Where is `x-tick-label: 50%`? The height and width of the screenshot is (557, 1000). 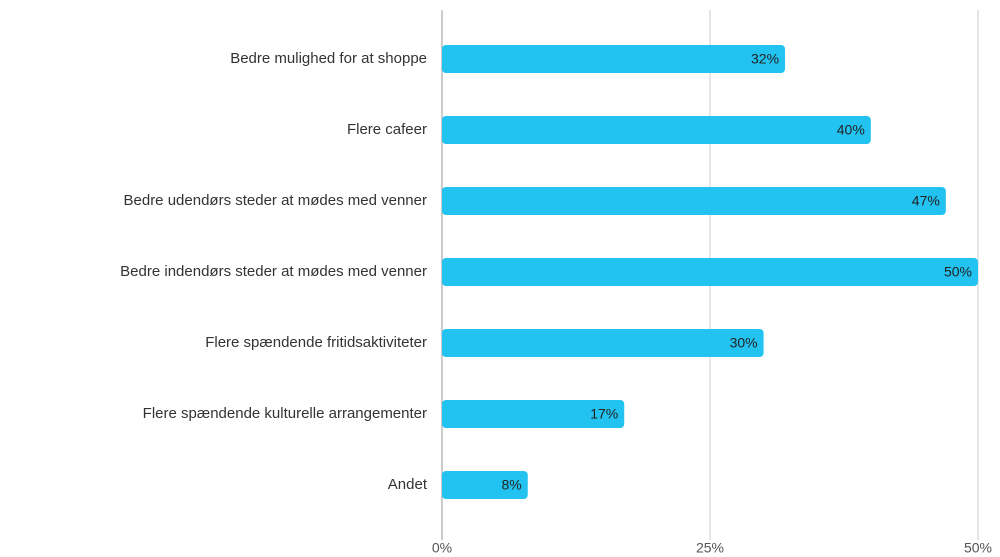
x-tick-label: 50% is located at coordinates (978, 548).